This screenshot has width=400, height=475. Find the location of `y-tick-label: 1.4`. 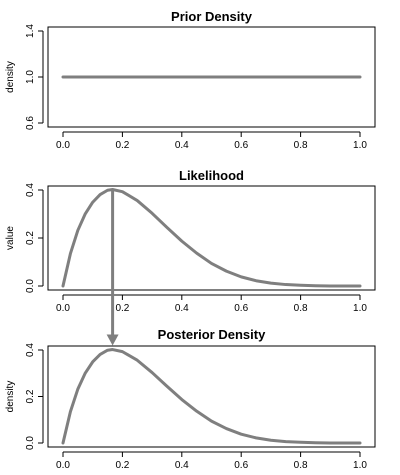

y-tick-label: 1.4 is located at coordinates (30, 31).